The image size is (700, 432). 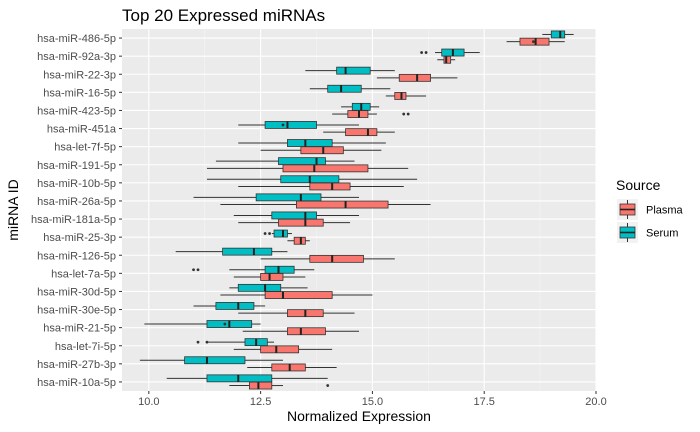 What do you see at coordinates (82, 130) in the screenshot?
I see `y-tick-label: hsa-miR-451a` at bounding box center [82, 130].